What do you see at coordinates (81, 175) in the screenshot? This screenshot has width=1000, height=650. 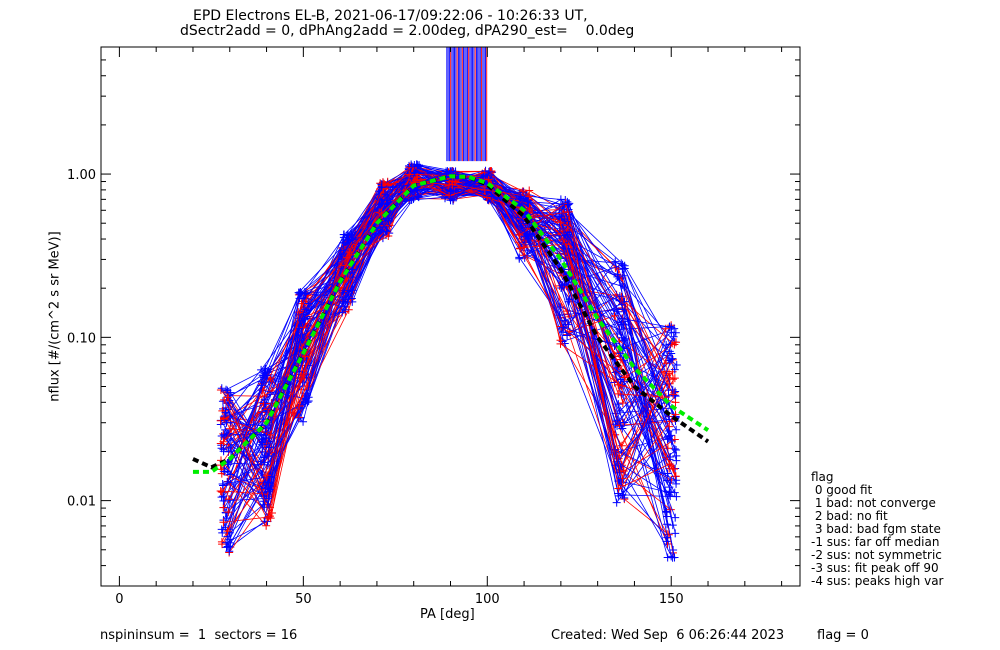 I see `y-tick-label: 1.00` at bounding box center [81, 175].